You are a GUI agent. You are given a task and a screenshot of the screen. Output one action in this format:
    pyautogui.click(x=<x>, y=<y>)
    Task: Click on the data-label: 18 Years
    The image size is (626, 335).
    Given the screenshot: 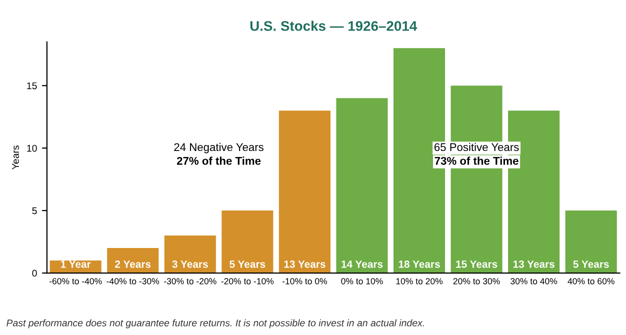 What is the action you would take?
    pyautogui.click(x=419, y=264)
    